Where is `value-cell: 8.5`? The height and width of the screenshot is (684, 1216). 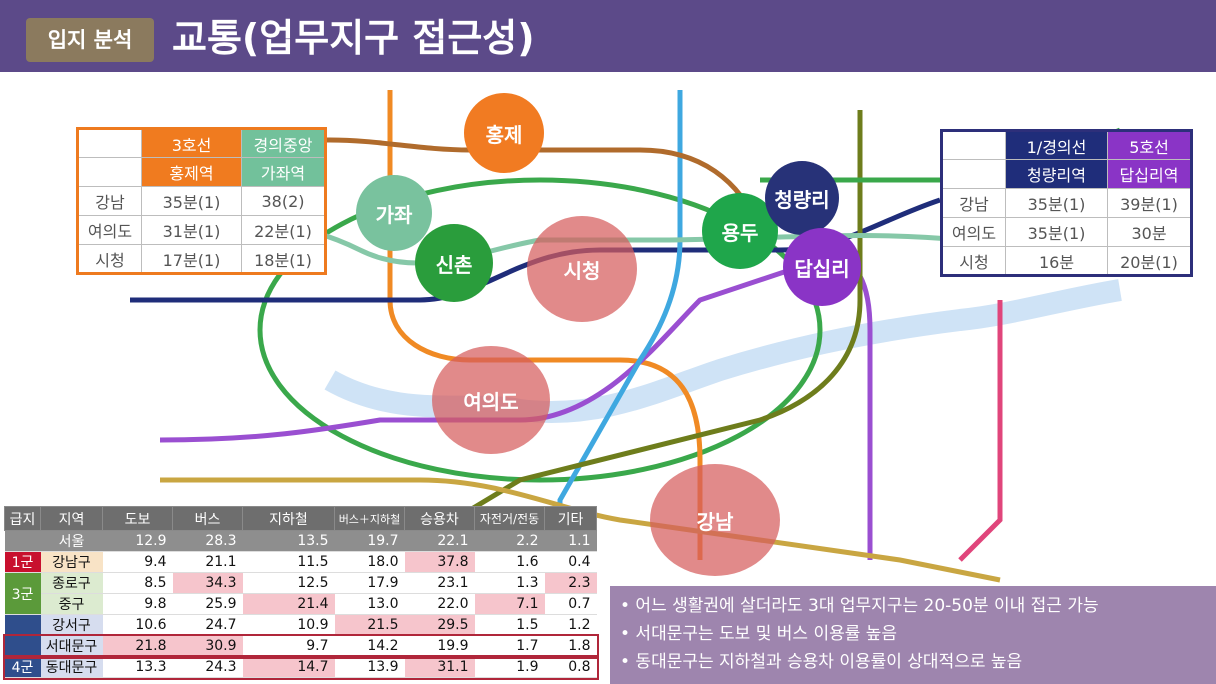 value-cell: 8.5 is located at coordinates (137, 583).